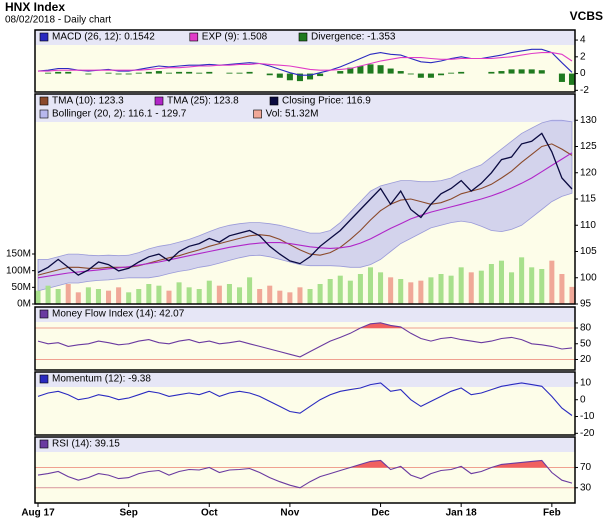 The image size is (607, 526). I want to click on y-tick-label: 80, so click(586, 328).